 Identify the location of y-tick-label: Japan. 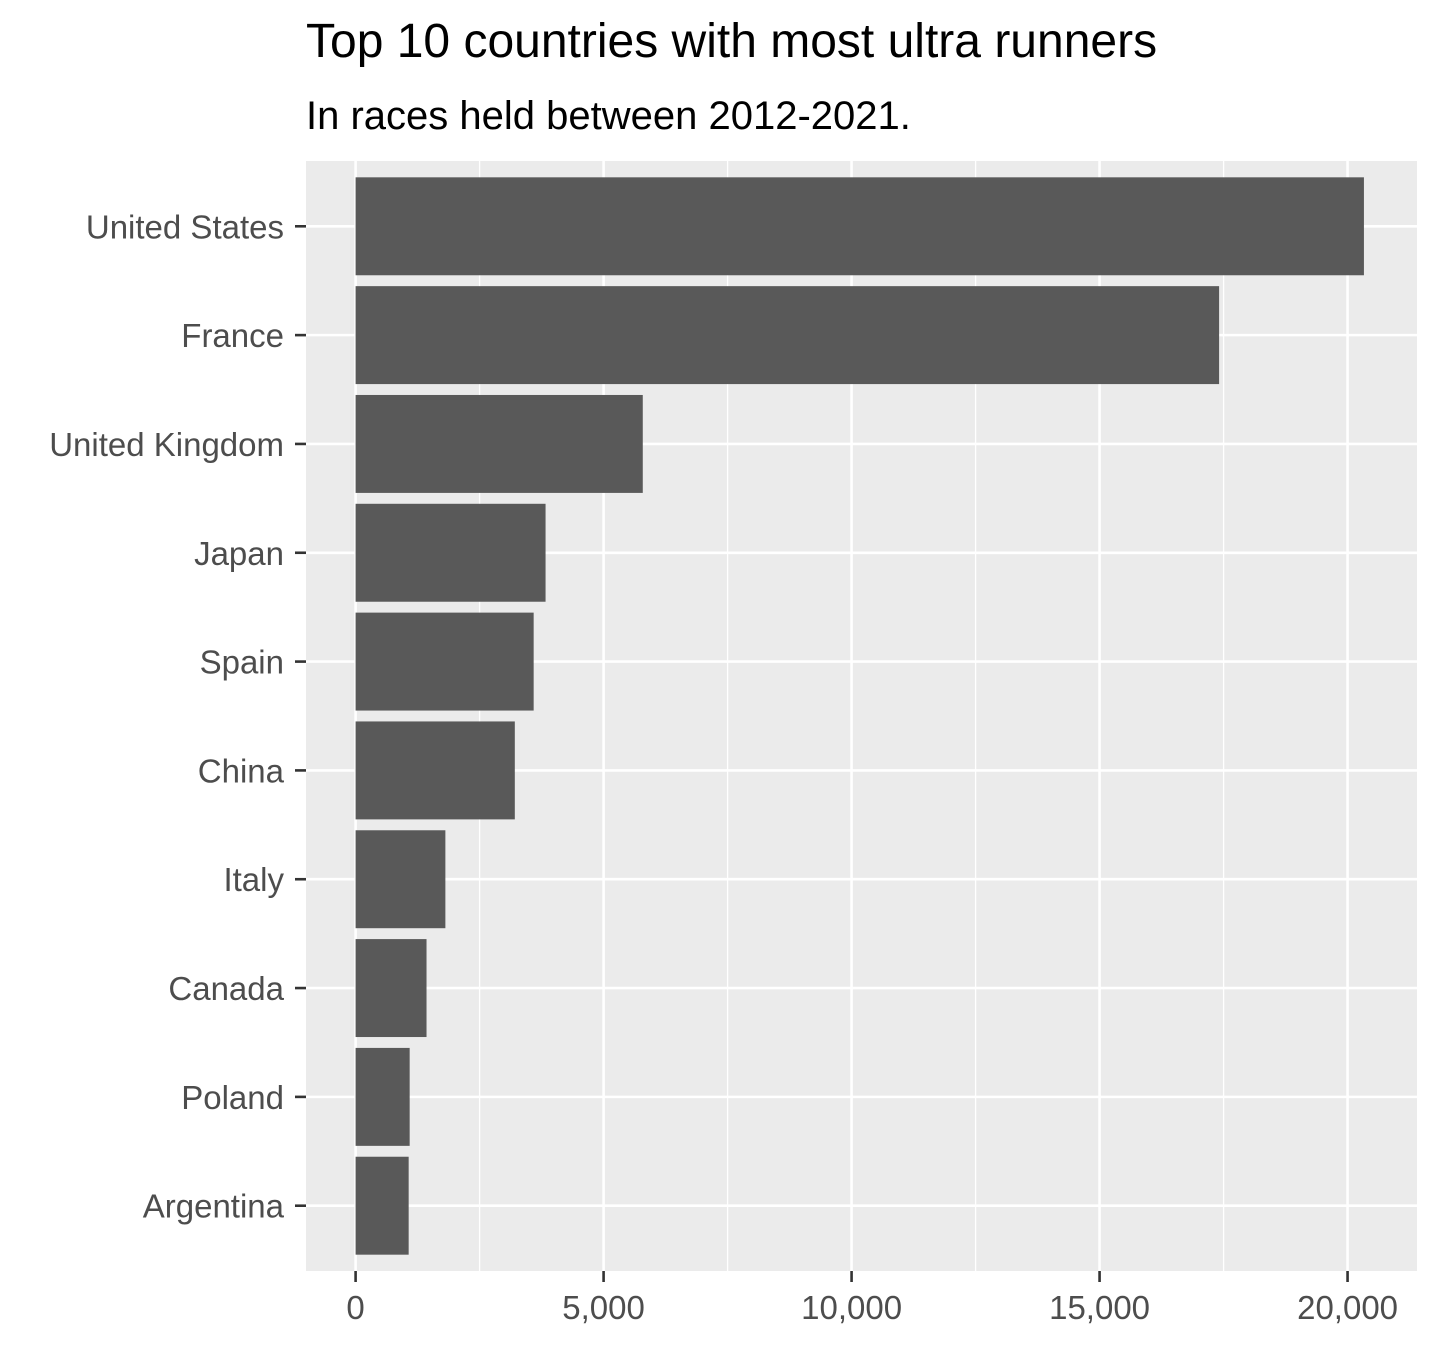
(239, 553).